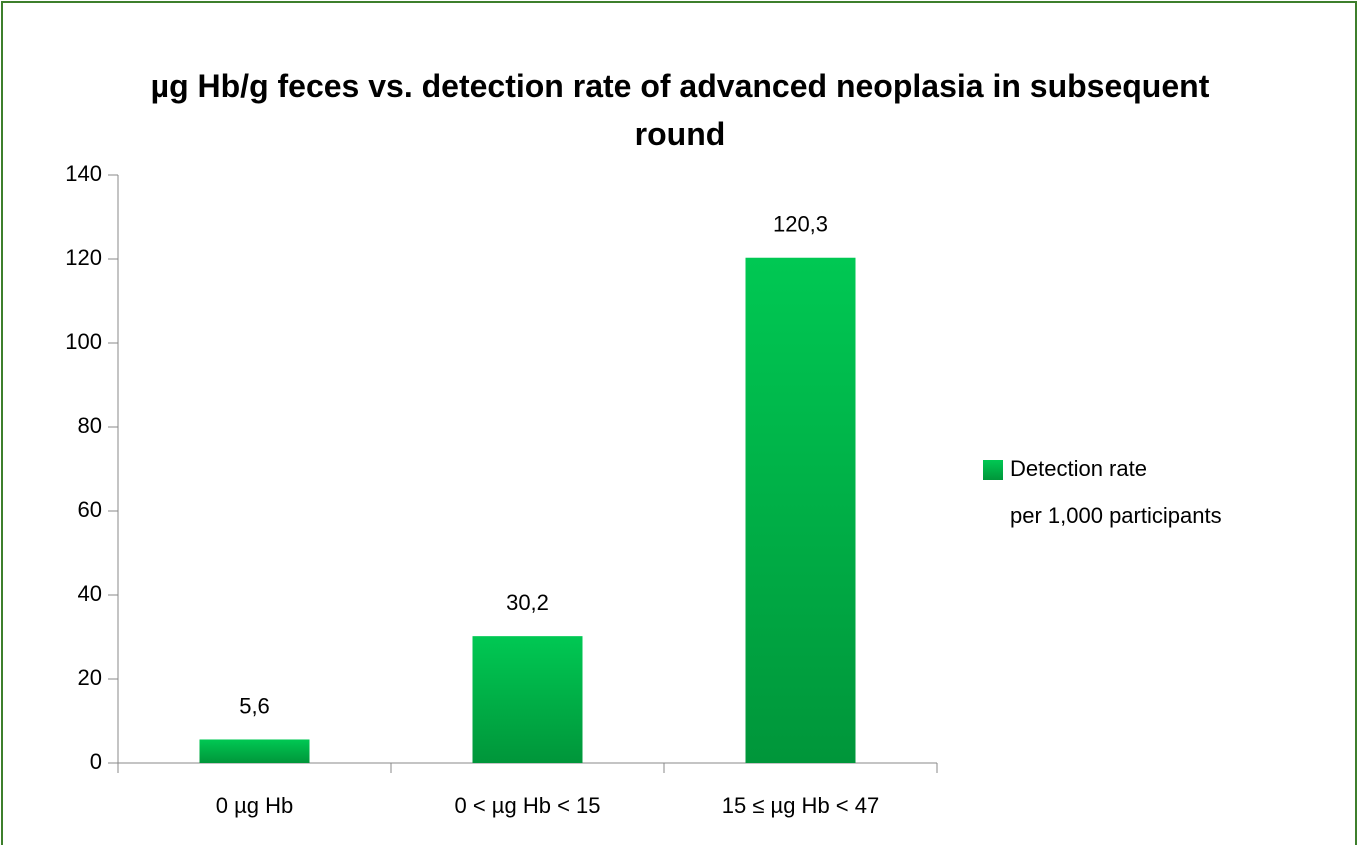 This screenshot has width=1360, height=845. What do you see at coordinates (1116, 515) in the screenshot?
I see `legend-line: per 1,000 participants` at bounding box center [1116, 515].